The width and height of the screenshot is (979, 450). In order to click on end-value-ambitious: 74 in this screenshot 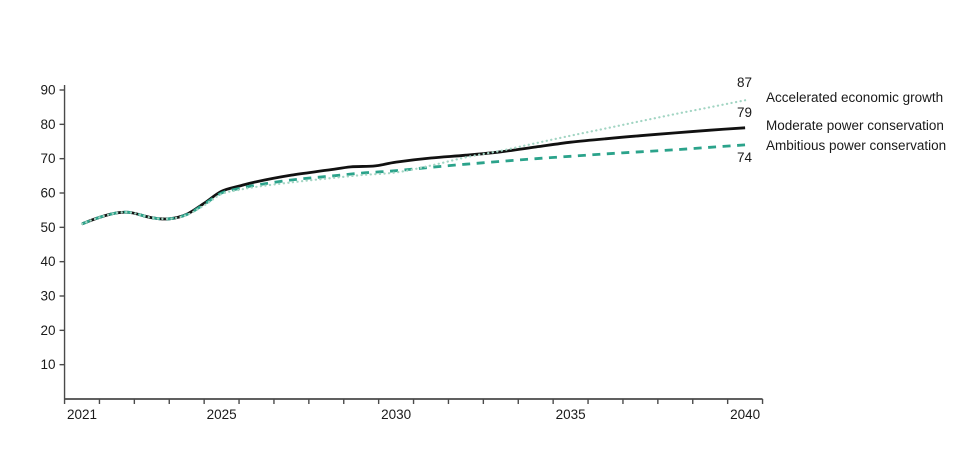, I will do `click(744, 157)`.